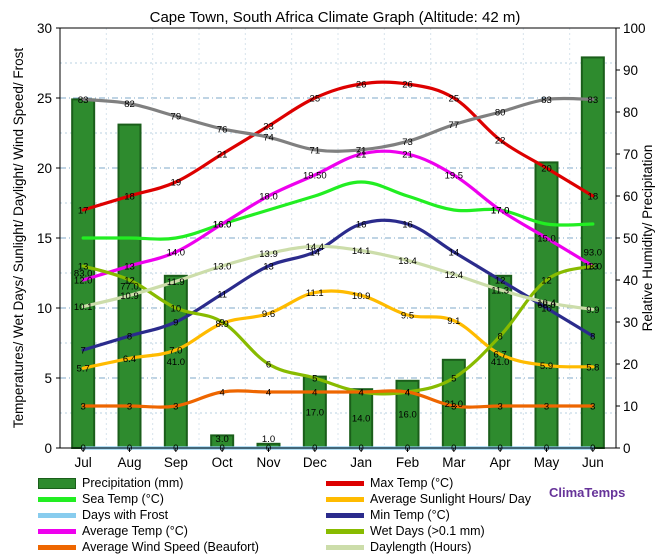  What do you see at coordinates (268, 138) in the screenshot?
I see `data-label: 74` at bounding box center [268, 138].